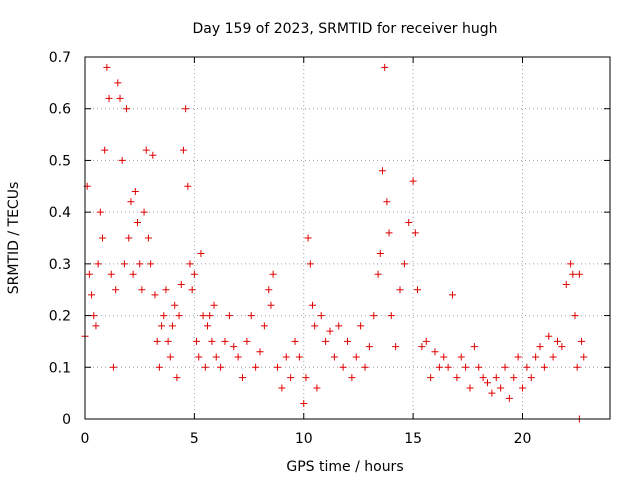  Describe the element at coordinates (413, 439) in the screenshot. I see `x-tick-label: 15` at that location.